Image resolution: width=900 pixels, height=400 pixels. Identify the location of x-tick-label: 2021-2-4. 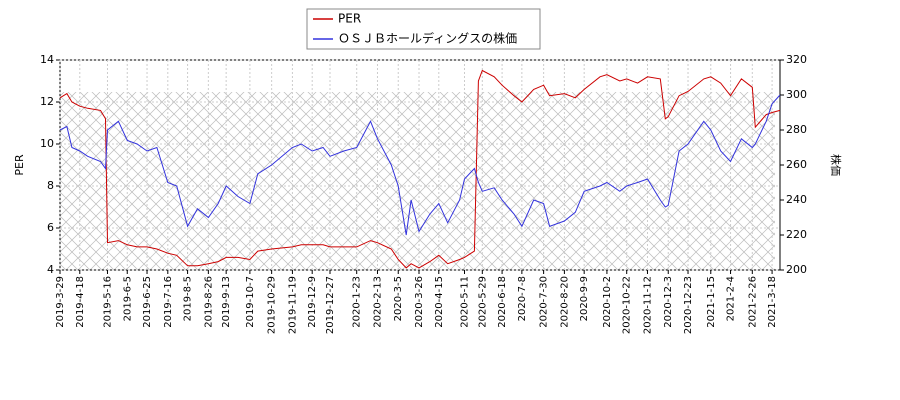
(731, 298).